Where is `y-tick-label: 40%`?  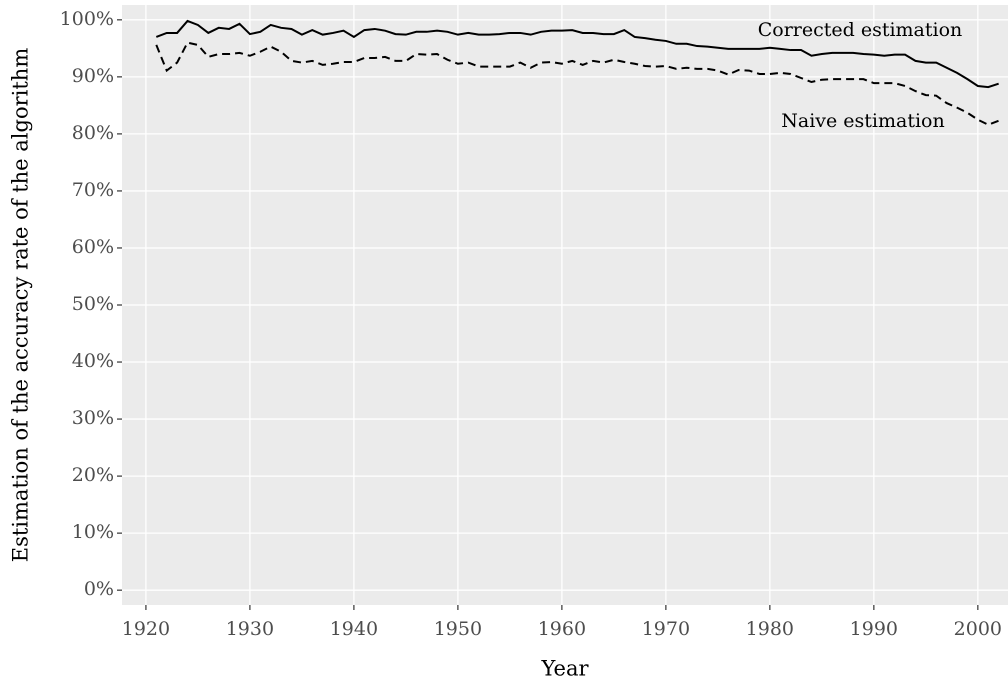
y-tick-label: 40% is located at coordinates (93, 361).